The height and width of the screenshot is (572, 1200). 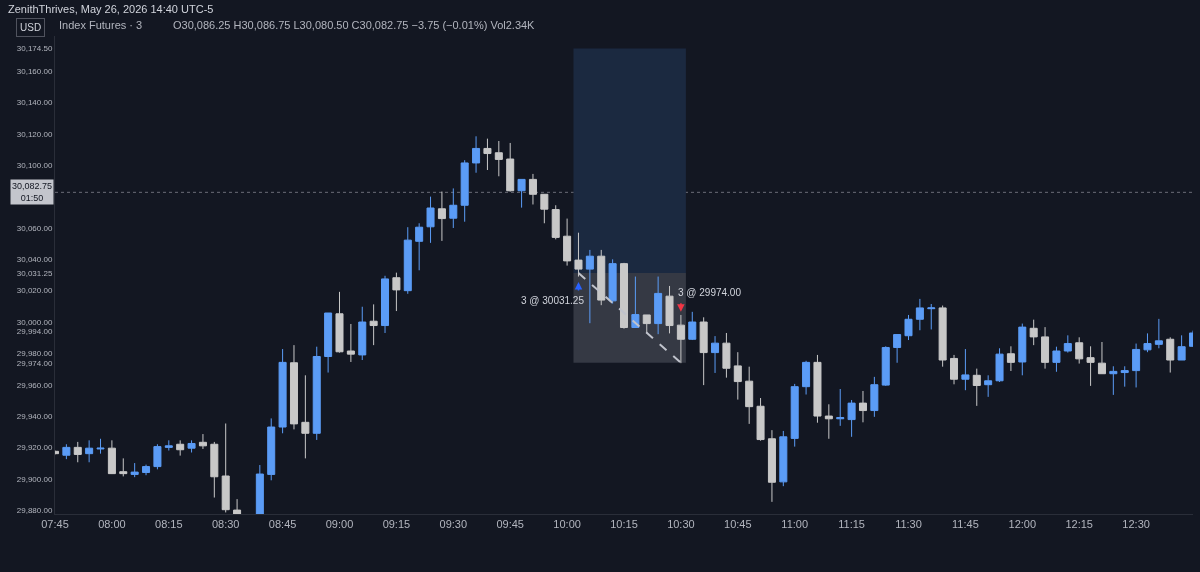 What do you see at coordinates (567, 524) in the screenshot?
I see `x-tick-label: 10:00` at bounding box center [567, 524].